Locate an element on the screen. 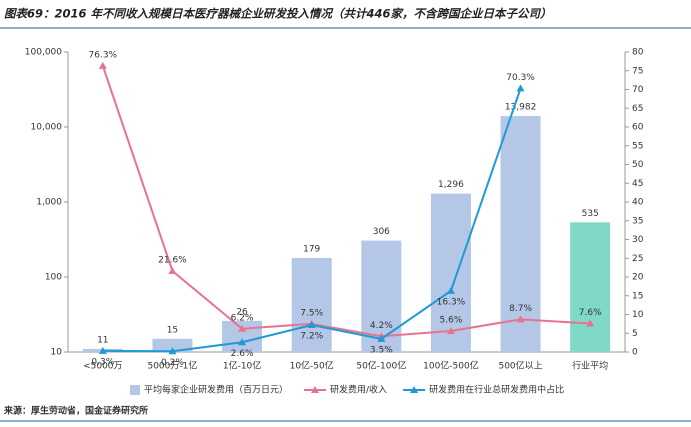  point-label: 5.6% is located at coordinates (451, 321).